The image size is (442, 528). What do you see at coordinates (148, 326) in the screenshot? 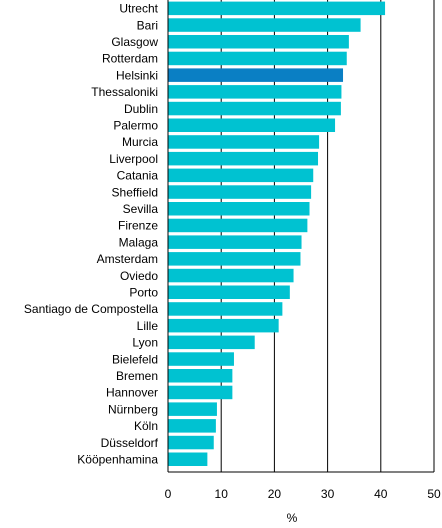
I see `category-label-lille: Lille` at bounding box center [148, 326].